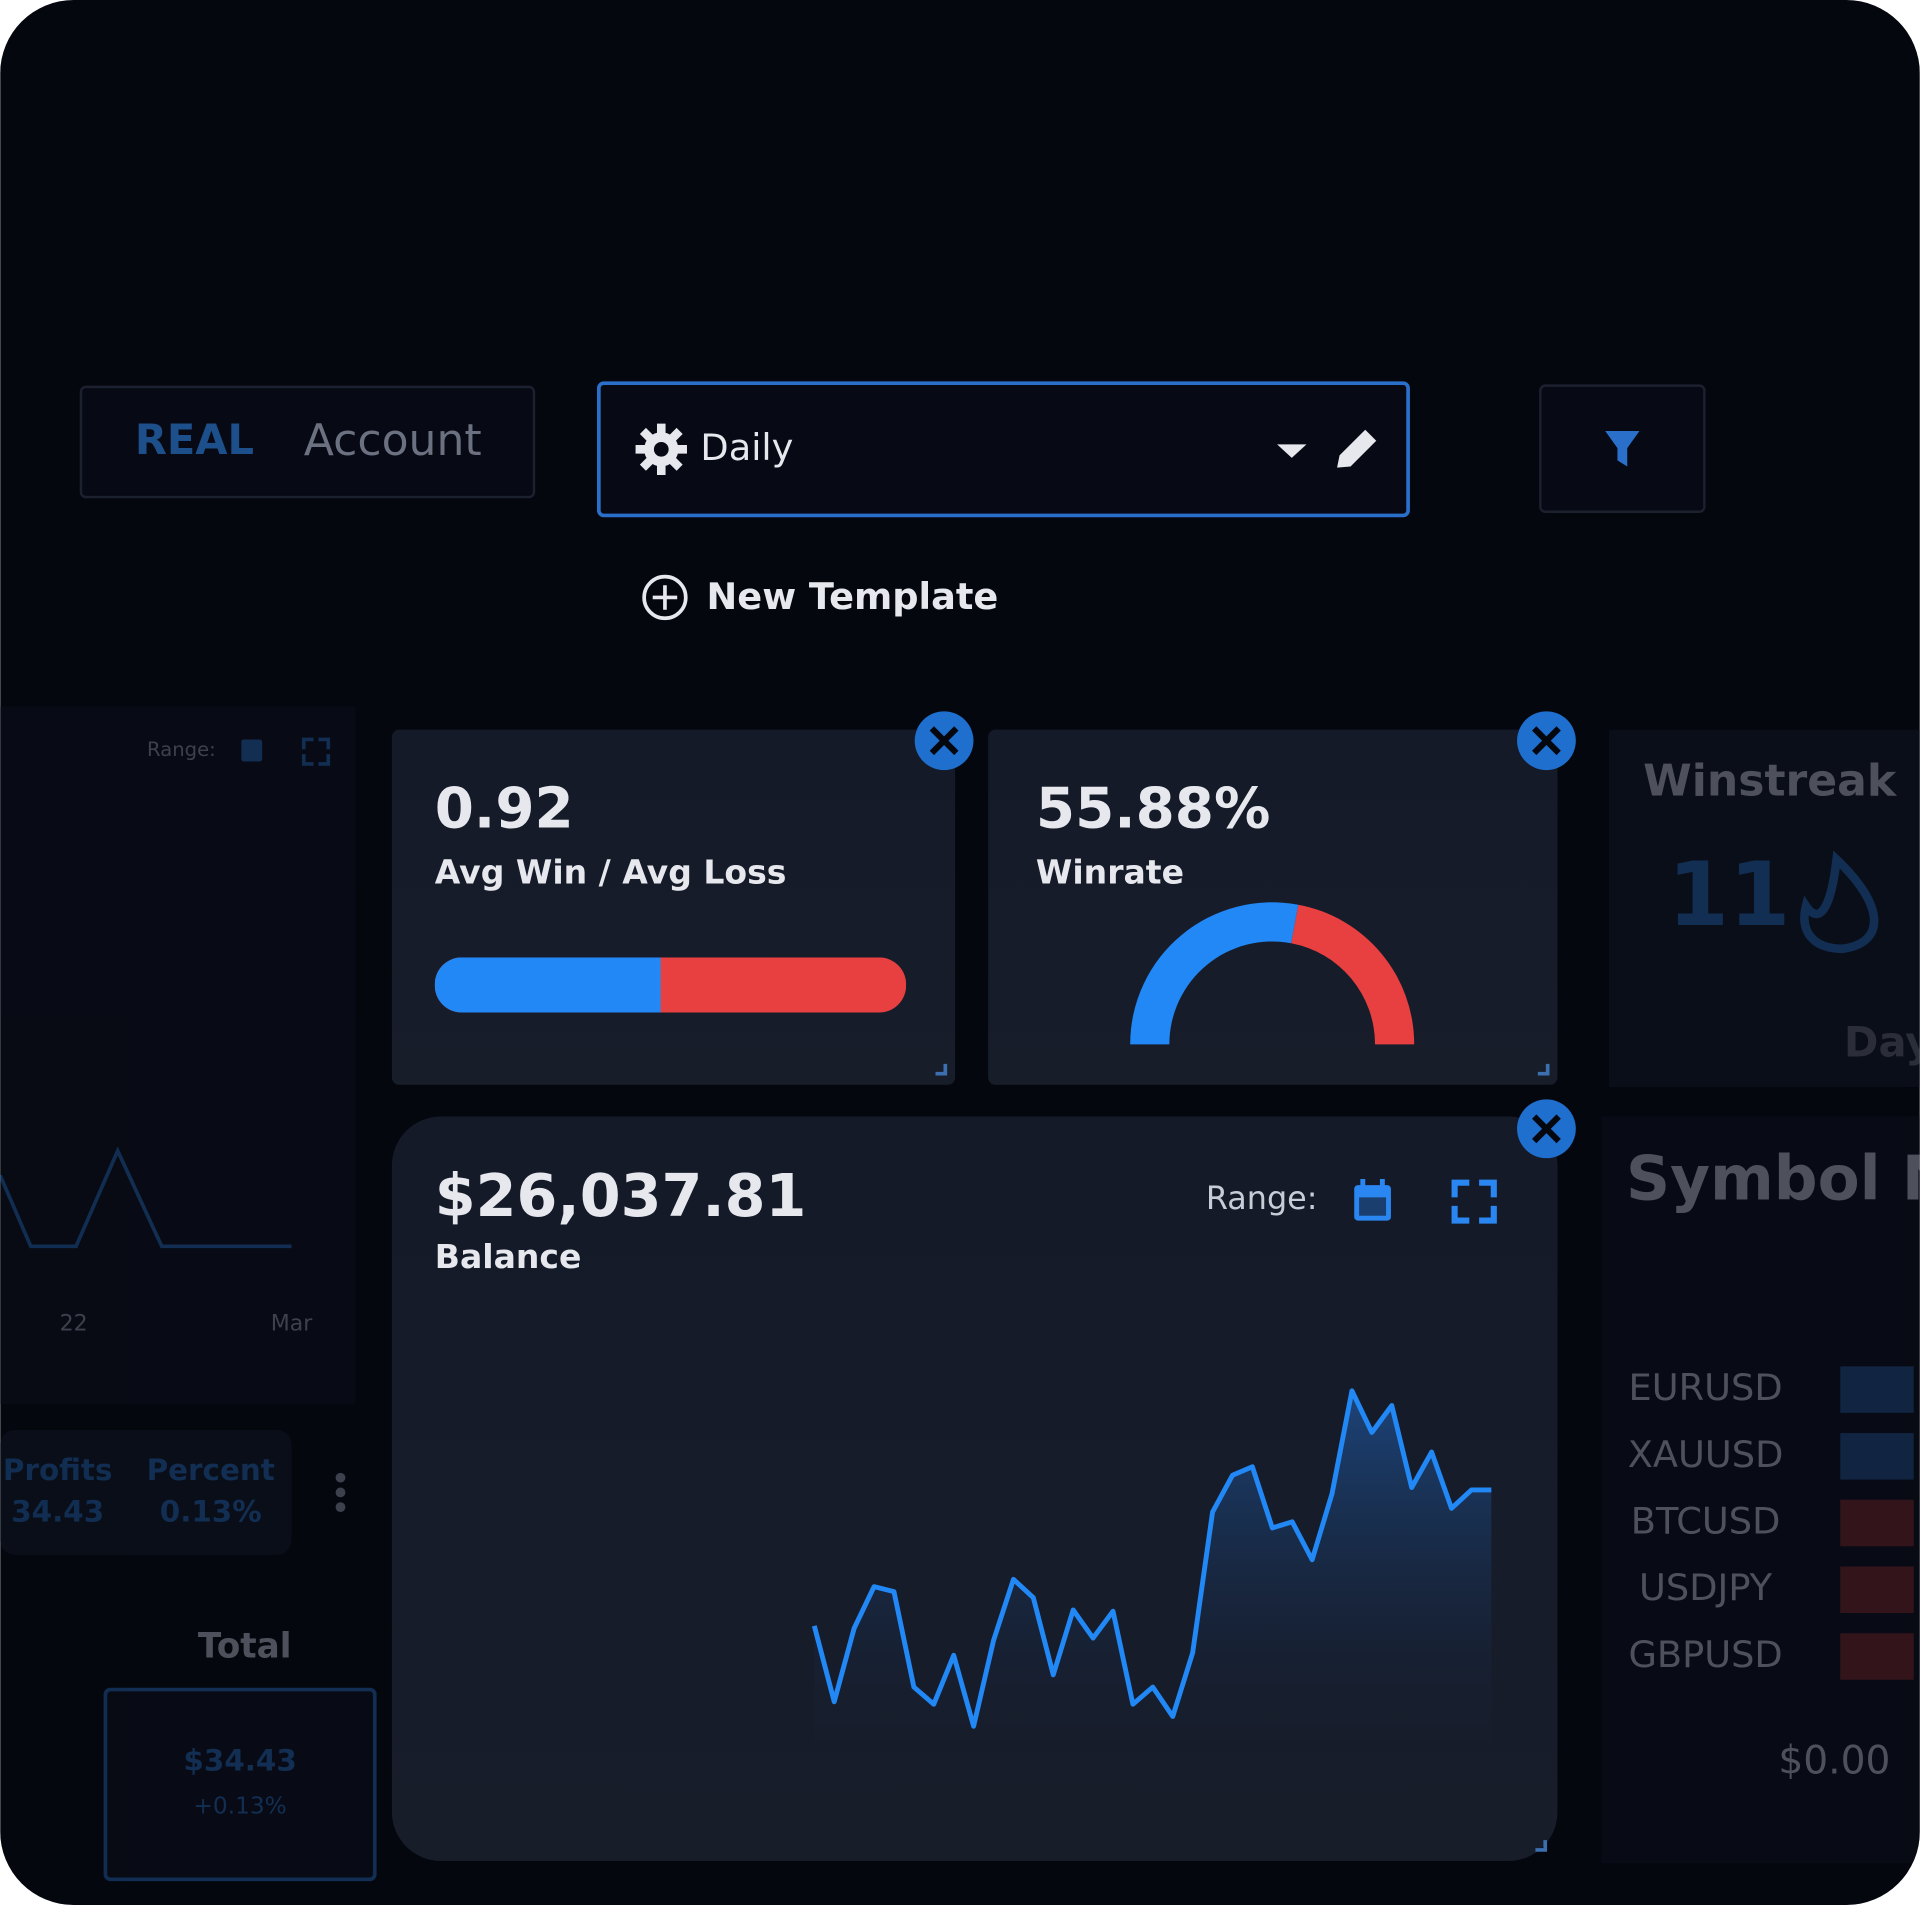 The image size is (1920, 1905). I want to click on winrate-gauge, so click(1272, 973).